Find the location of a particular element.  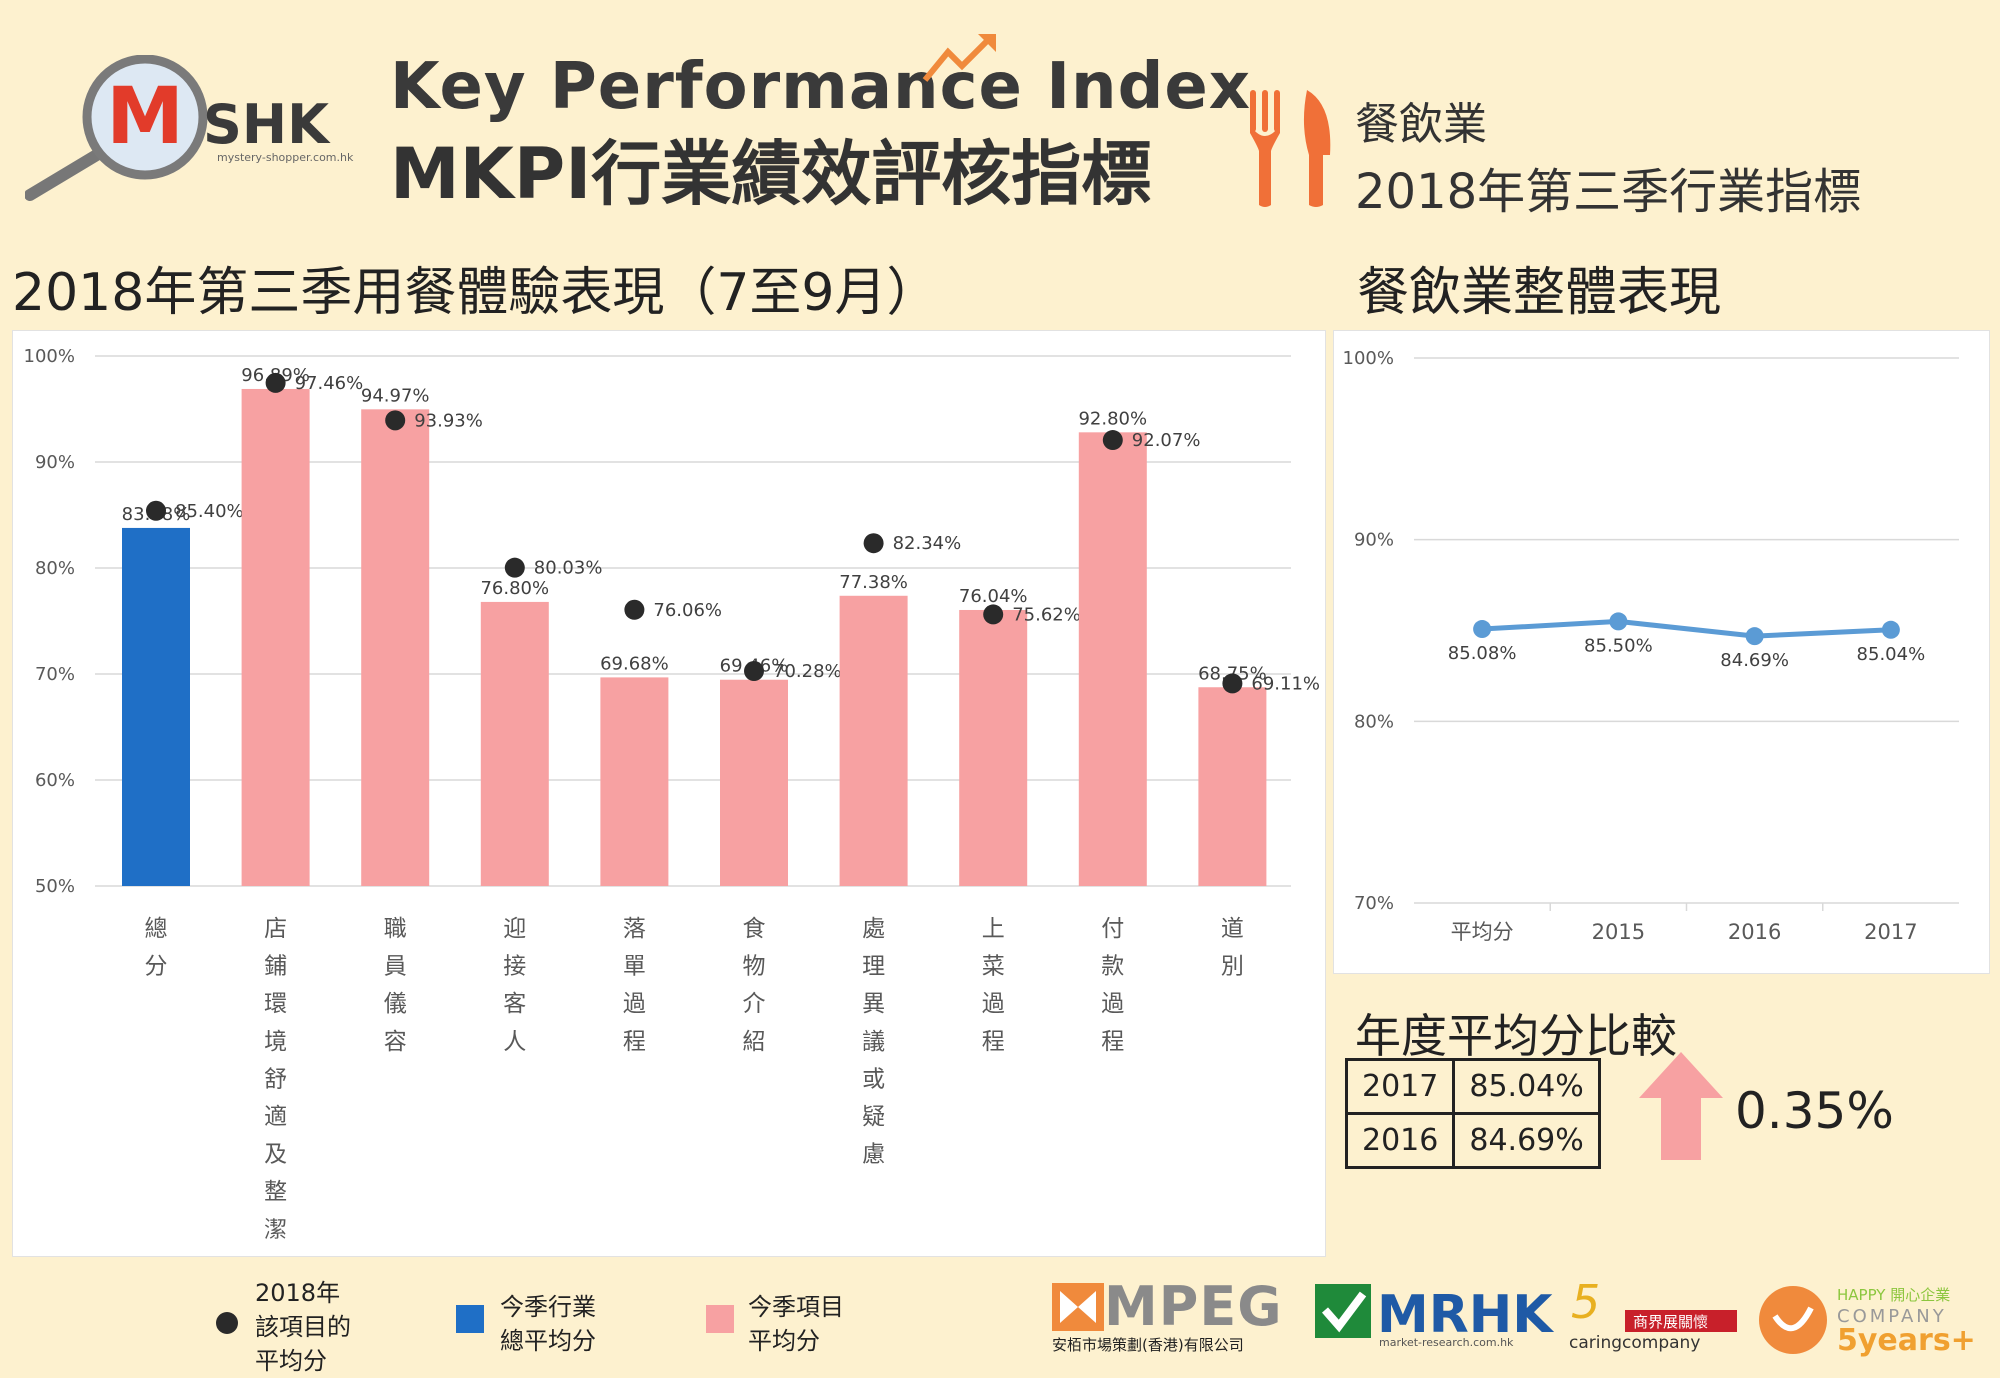

mpeg-logo: MPEG 安栢市場策劃(香港)有限公司 is located at coordinates (1167, 1314).